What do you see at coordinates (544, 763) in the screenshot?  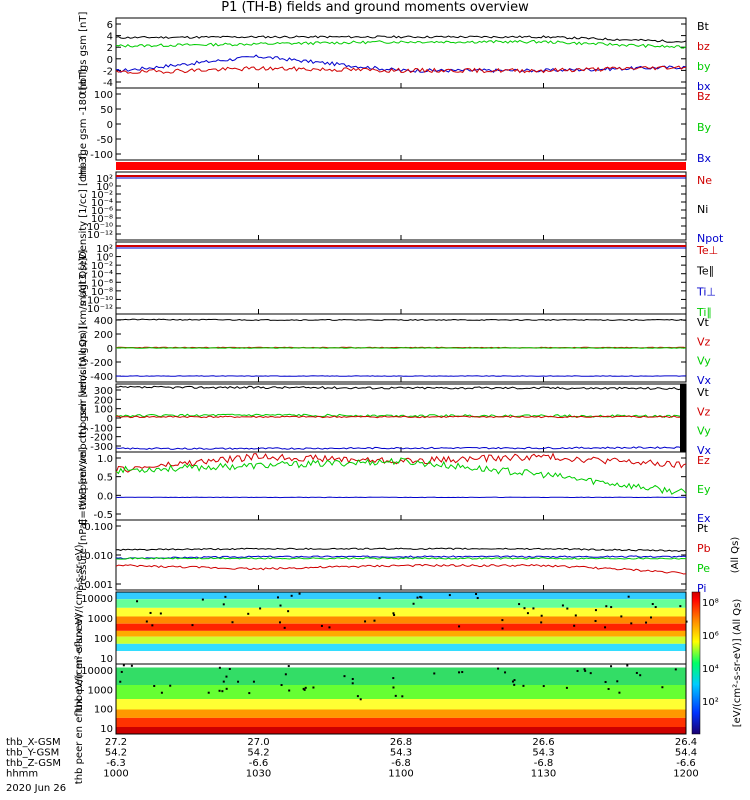 I see `xaxis-value: -6.8` at bounding box center [544, 763].